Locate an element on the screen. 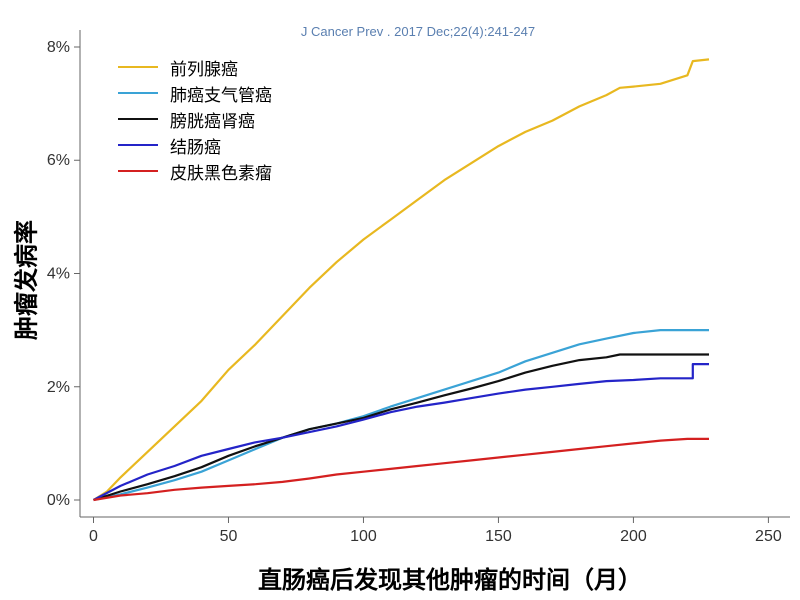  legend-label: 膀胱癌肾癌 is located at coordinates (212, 121).